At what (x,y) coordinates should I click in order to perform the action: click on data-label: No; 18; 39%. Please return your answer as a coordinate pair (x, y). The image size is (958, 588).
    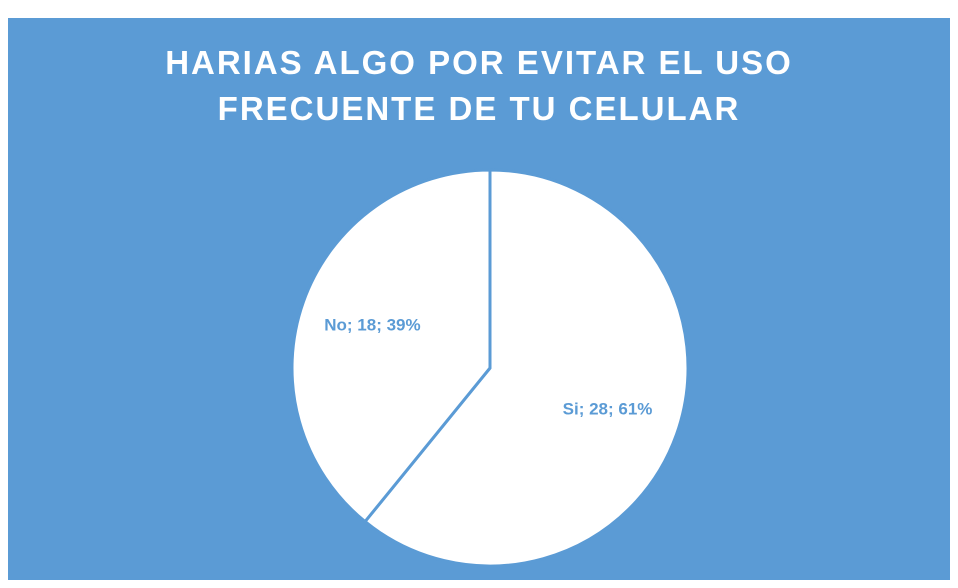
    Looking at the image, I should click on (372, 325).